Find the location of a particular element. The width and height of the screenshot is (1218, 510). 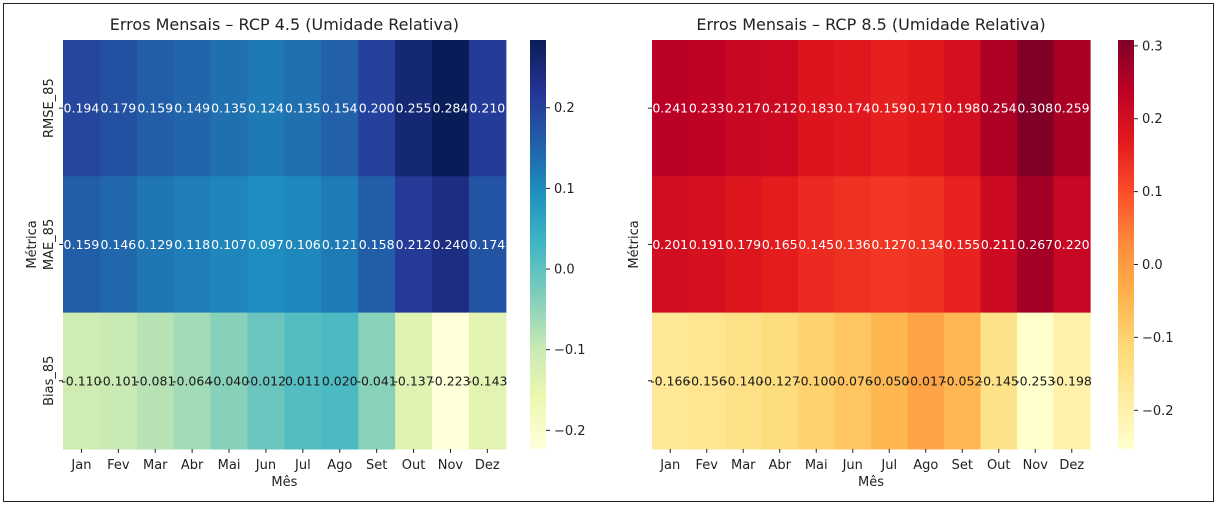

cell-value-label: 0.308 is located at coordinates (1035, 108).